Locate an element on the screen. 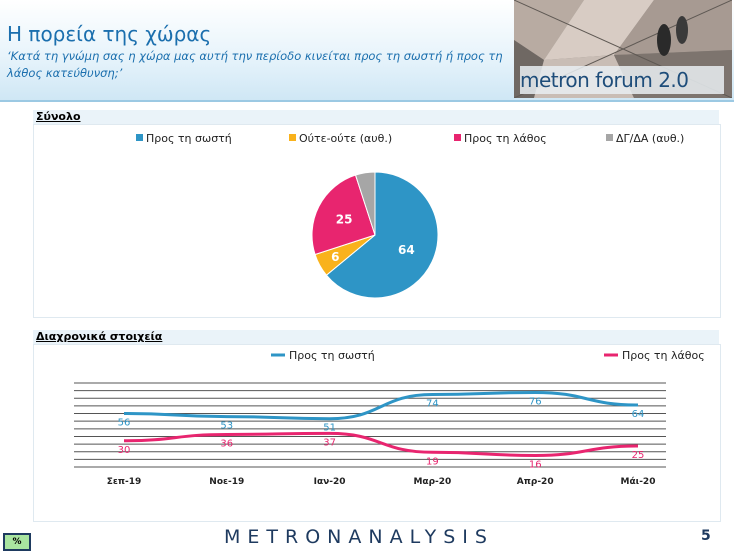 This screenshot has width=734, height=553. data-label: 36 is located at coordinates (226, 443).